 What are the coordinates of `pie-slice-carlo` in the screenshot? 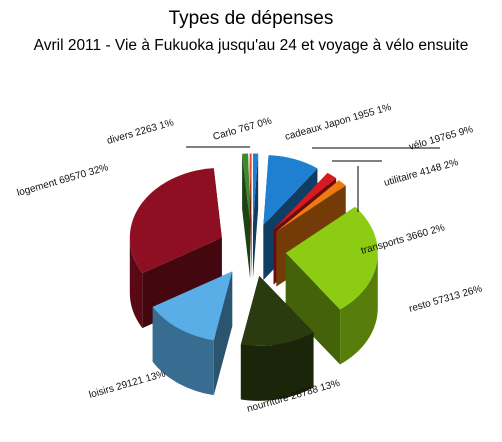 It's located at (250, 216).